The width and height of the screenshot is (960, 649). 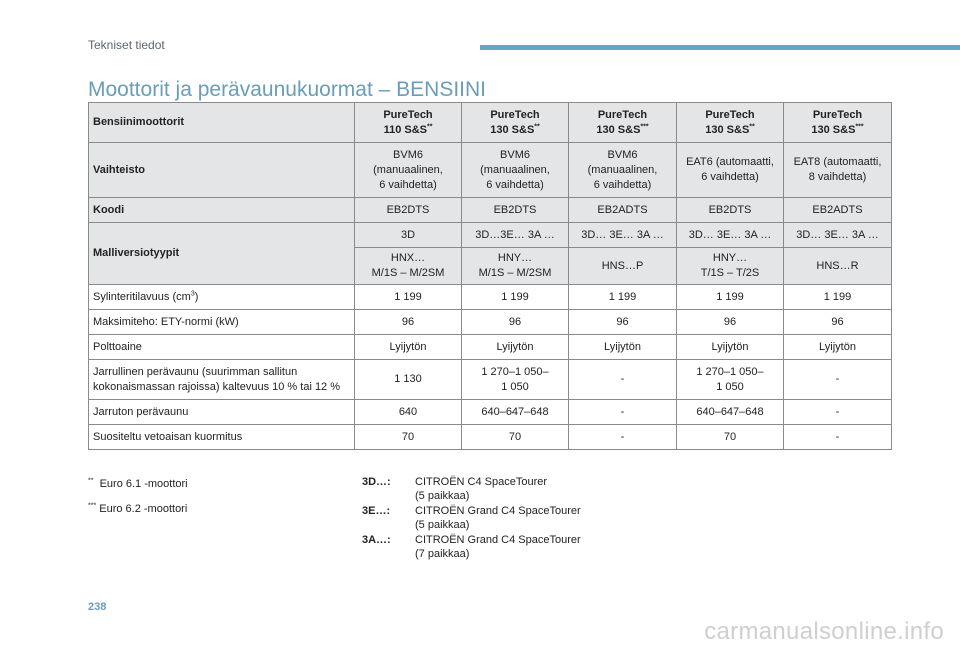 What do you see at coordinates (730, 170) in the screenshot?
I see `table-cell: EAT6 (automaatti, 6 vaihdetta)` at bounding box center [730, 170].